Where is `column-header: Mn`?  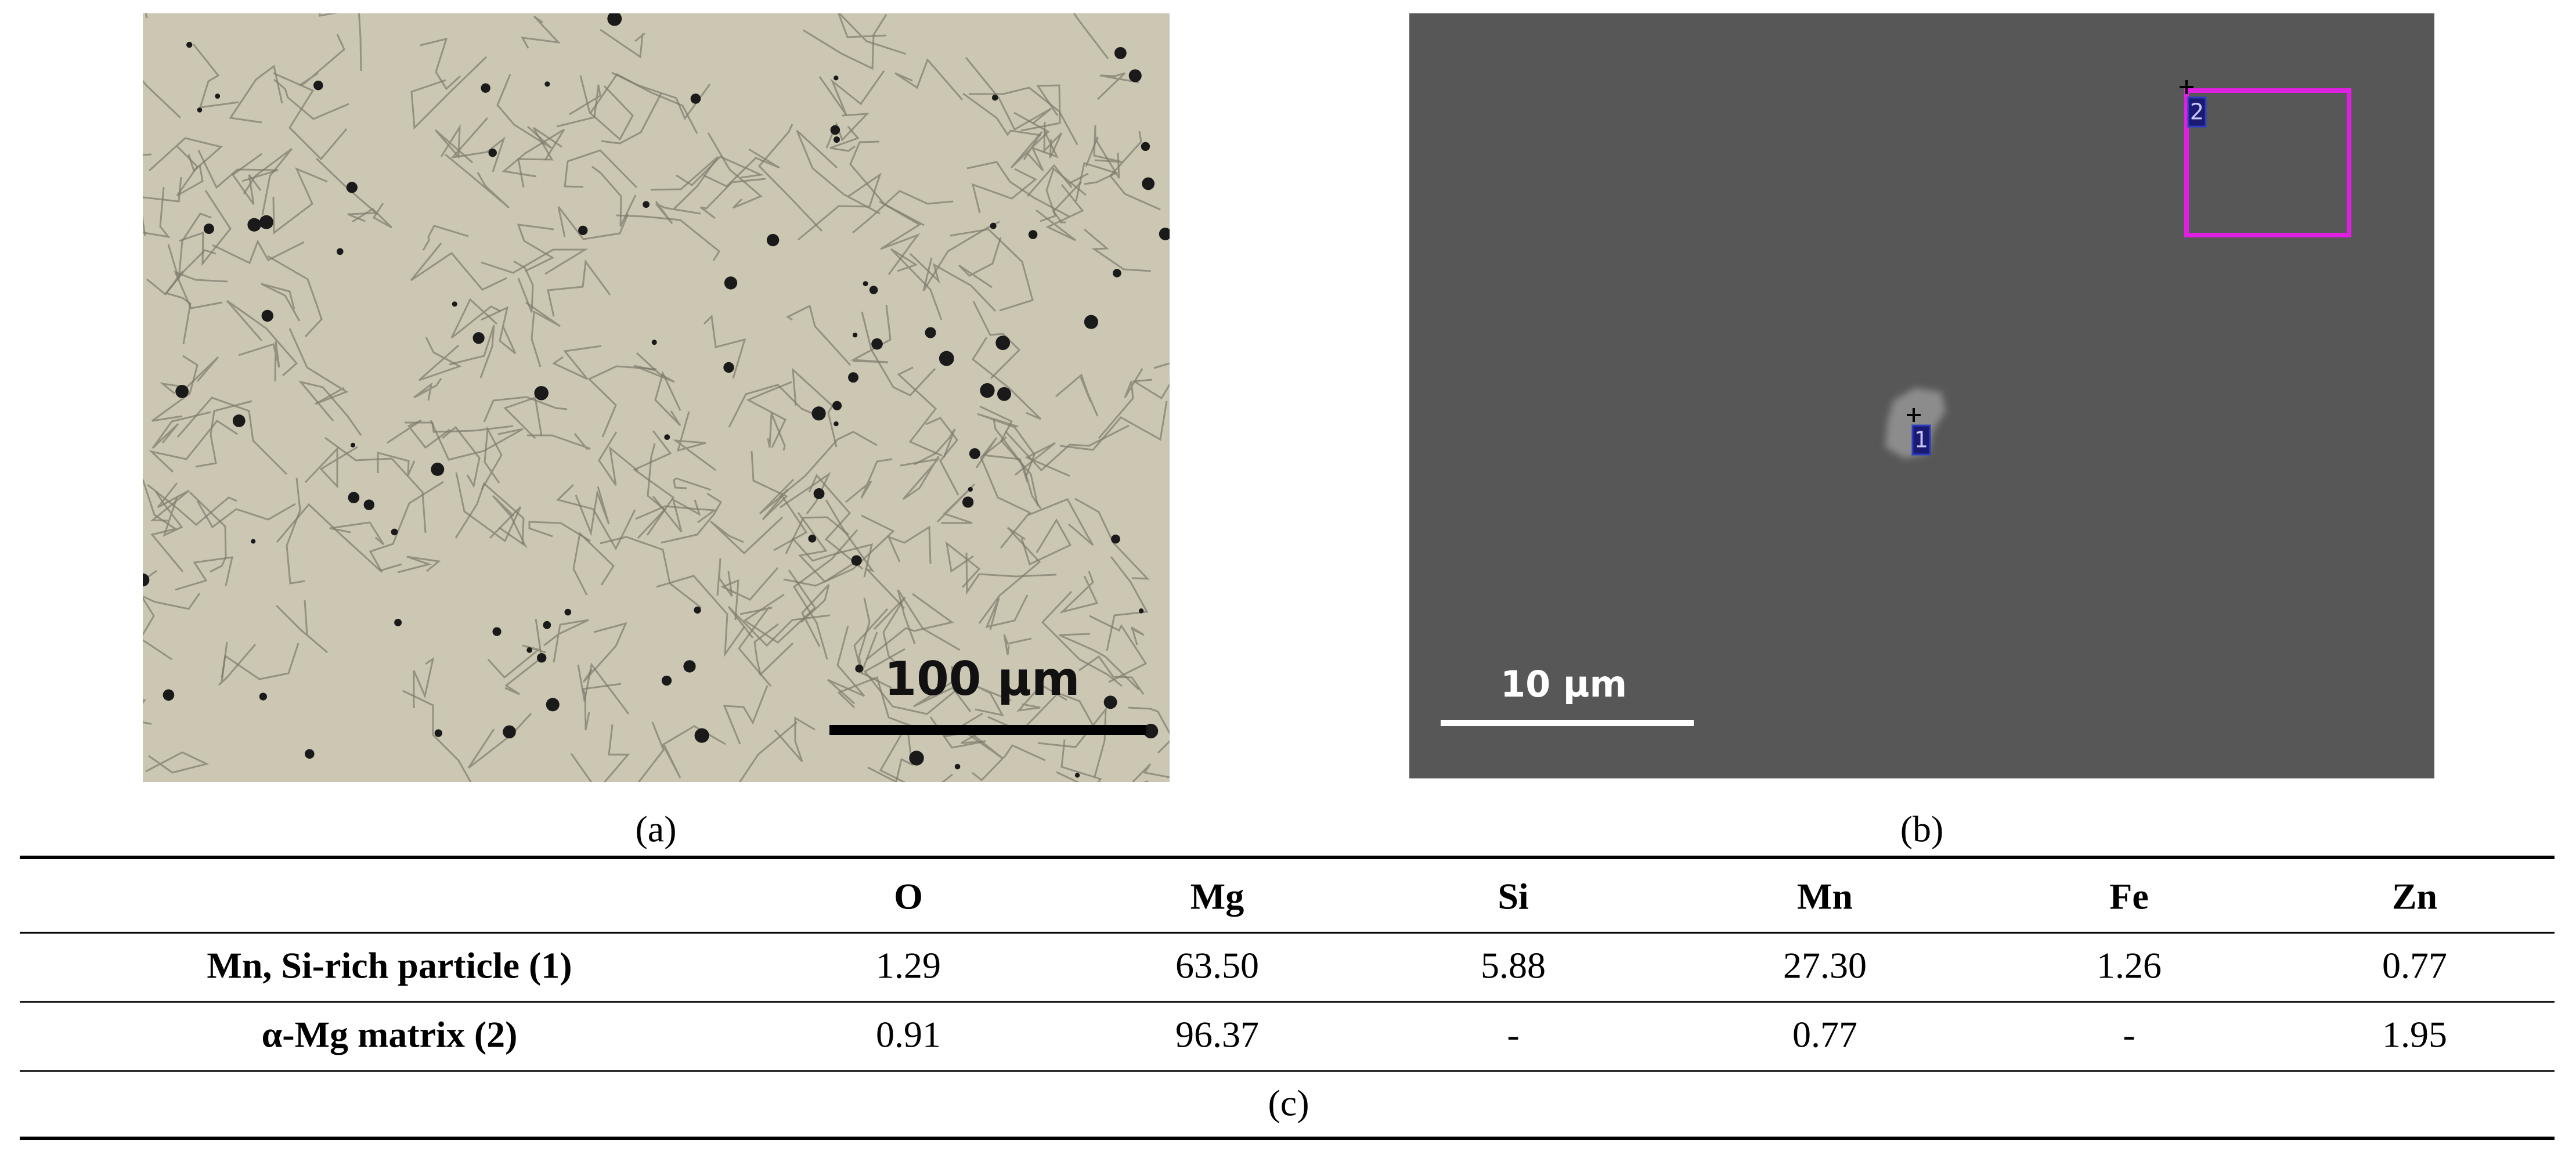 column-header: Mn is located at coordinates (1825, 896).